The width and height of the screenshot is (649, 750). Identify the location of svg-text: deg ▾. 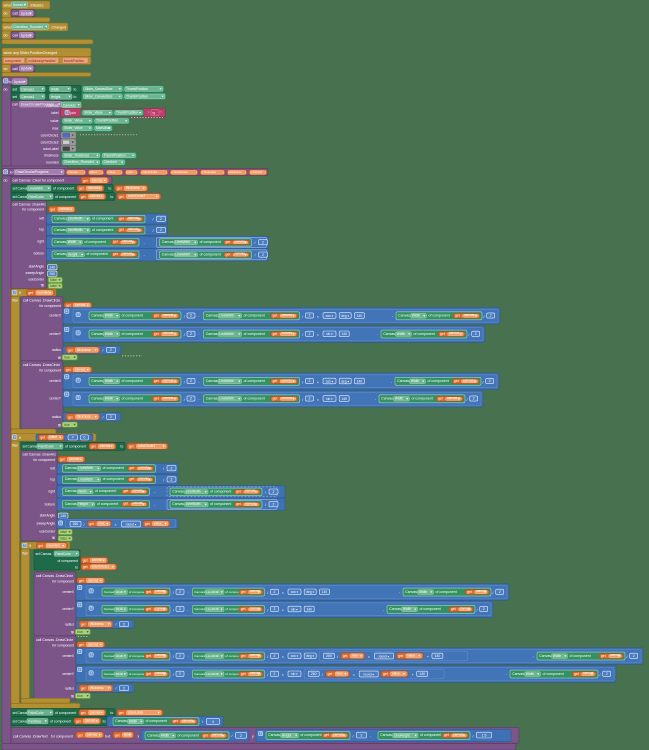
(345, 381).